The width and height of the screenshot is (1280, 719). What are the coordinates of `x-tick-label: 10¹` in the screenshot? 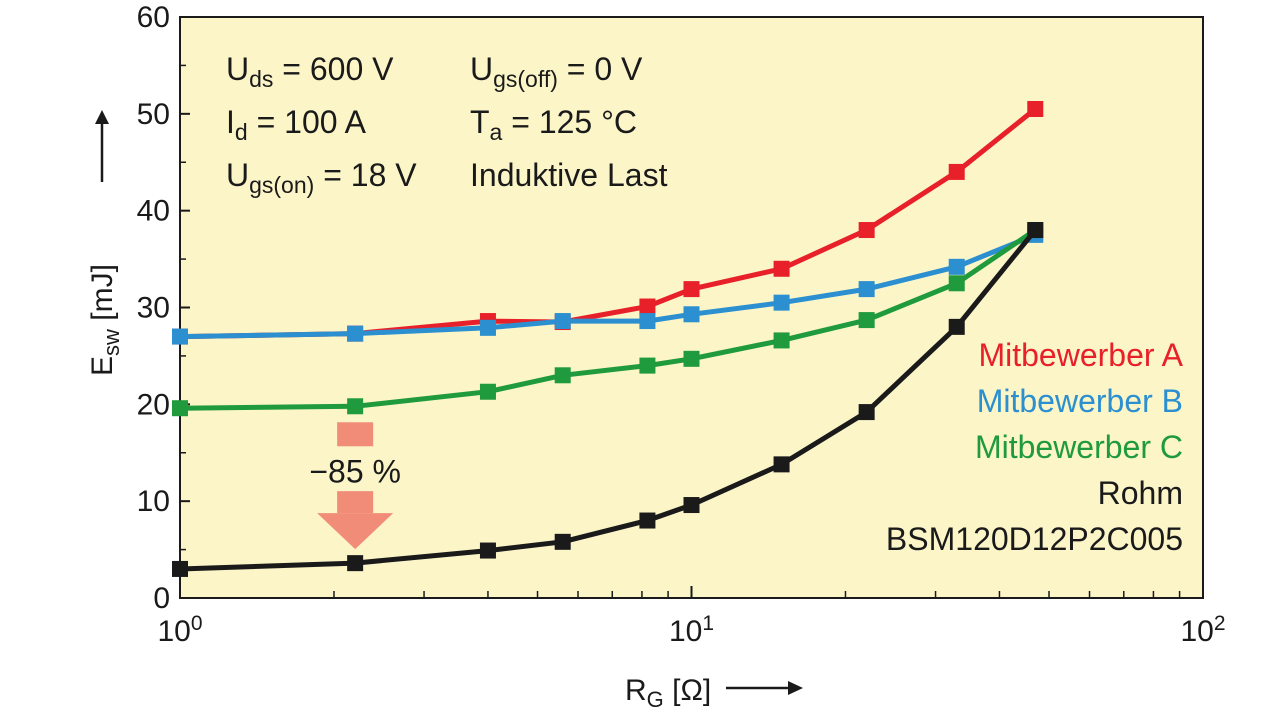 It's located at (691, 630).